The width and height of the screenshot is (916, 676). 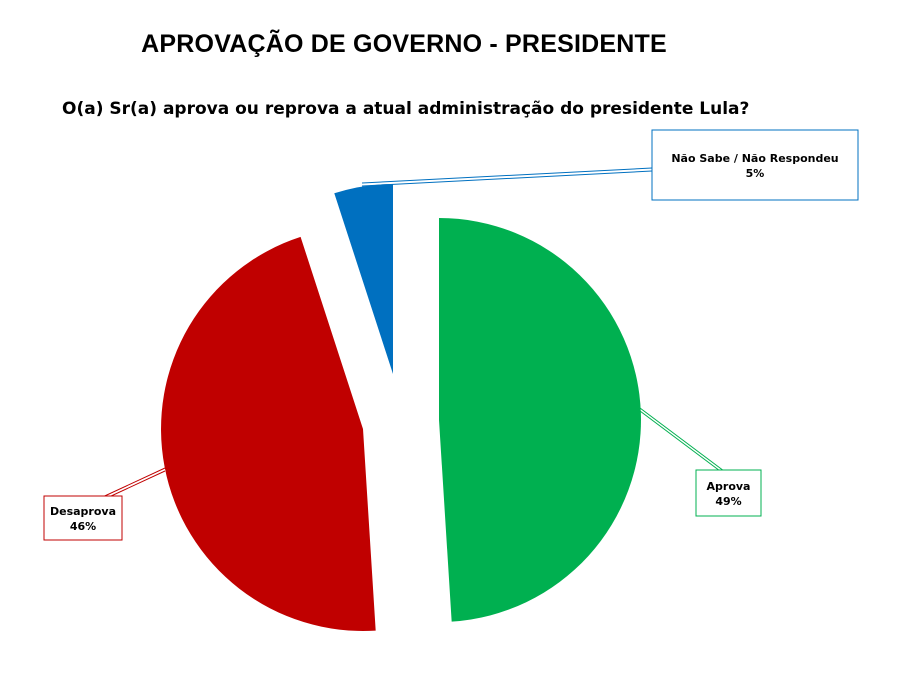 What do you see at coordinates (729, 486) in the screenshot?
I see `slice-name-aprova: Aprova` at bounding box center [729, 486].